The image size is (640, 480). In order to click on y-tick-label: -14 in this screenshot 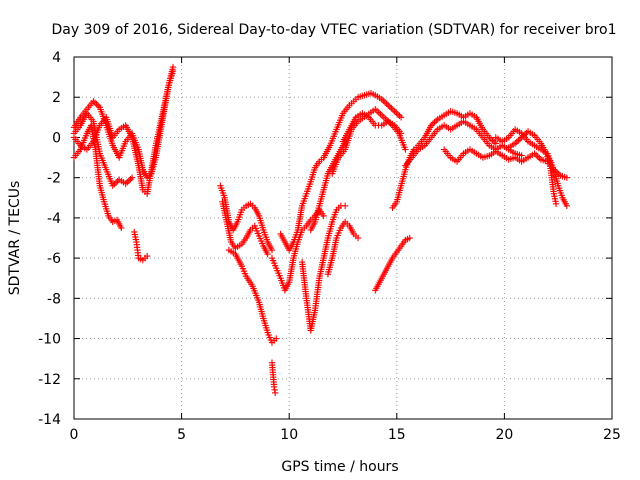, I will do `click(49, 420)`.